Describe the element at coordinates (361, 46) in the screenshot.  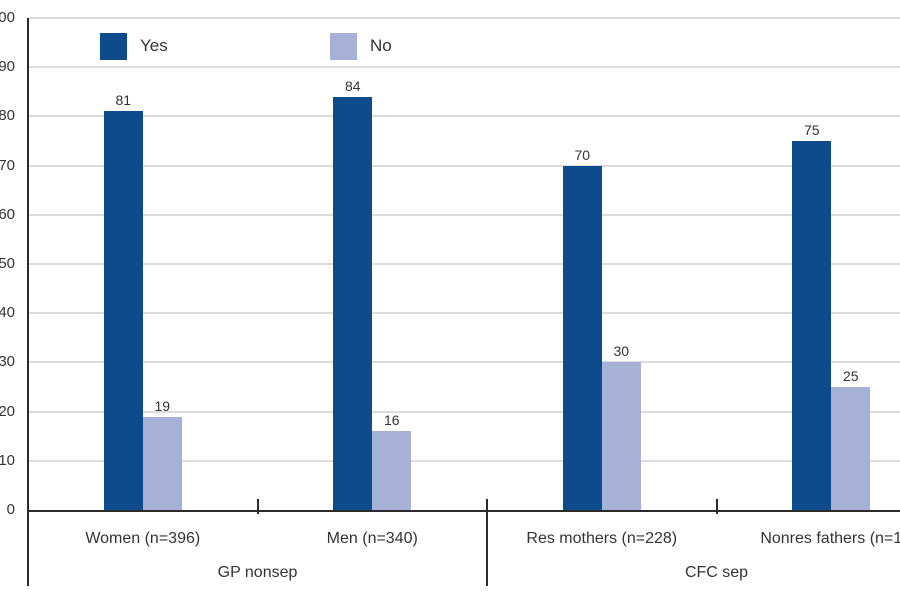
I see `legend-item-no: No` at that location.